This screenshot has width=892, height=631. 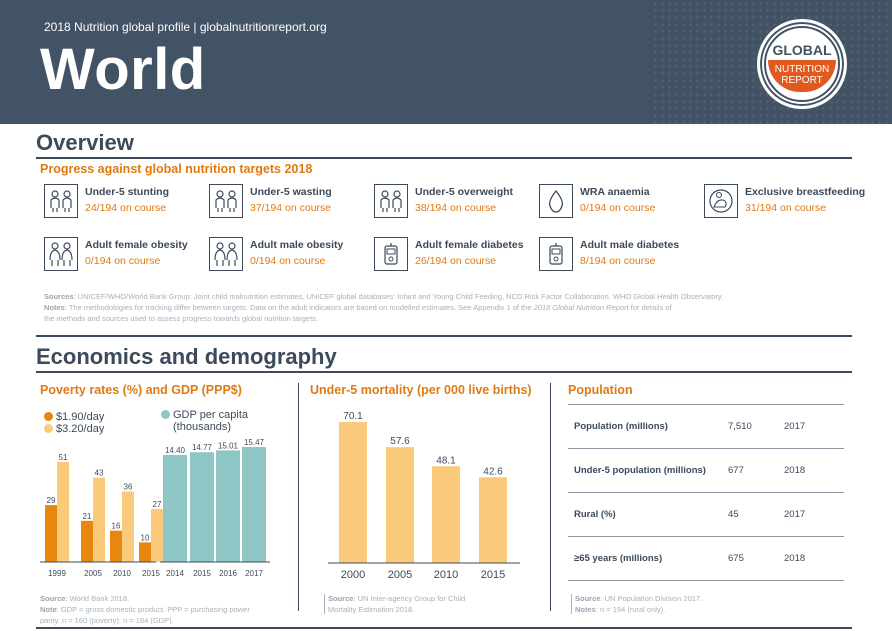 I want to click on logo-ring, so click(x=802, y=64).